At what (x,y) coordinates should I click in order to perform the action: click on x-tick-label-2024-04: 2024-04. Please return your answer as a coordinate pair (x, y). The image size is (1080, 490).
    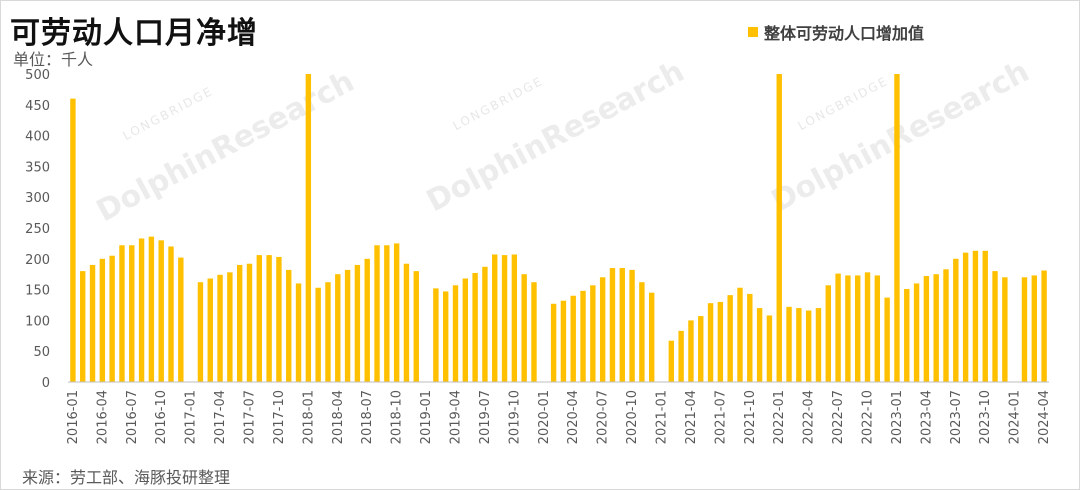
    Looking at the image, I should click on (1044, 417).